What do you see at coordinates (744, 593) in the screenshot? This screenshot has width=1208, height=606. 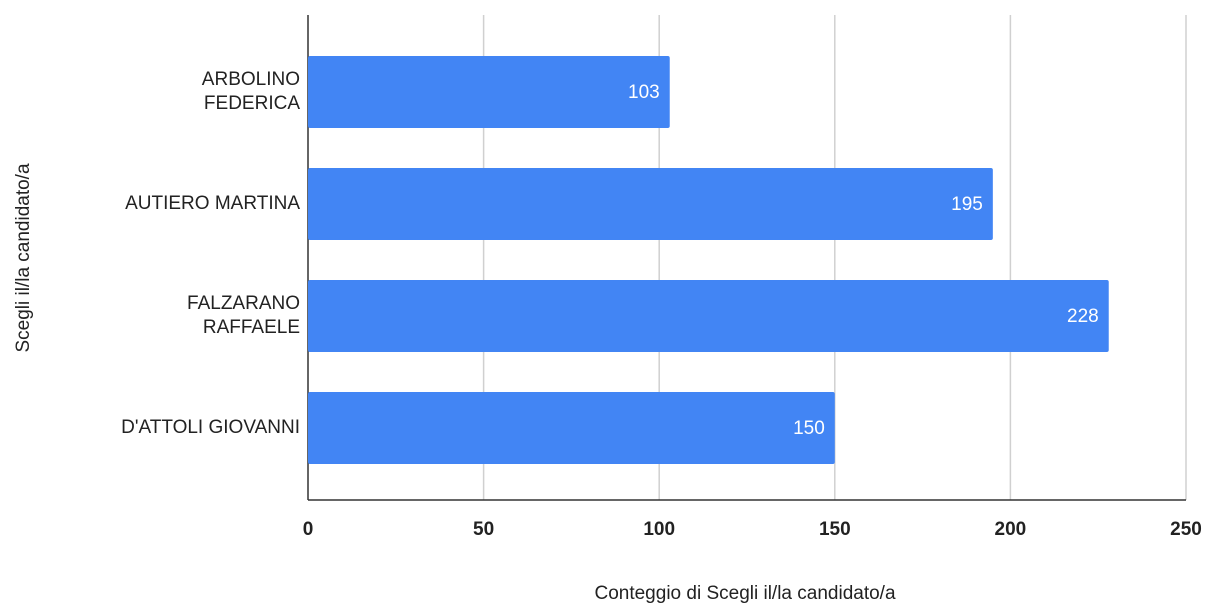 I see `x-axis-title: Conteggio di Scegli il/la candidato/a` at bounding box center [744, 593].